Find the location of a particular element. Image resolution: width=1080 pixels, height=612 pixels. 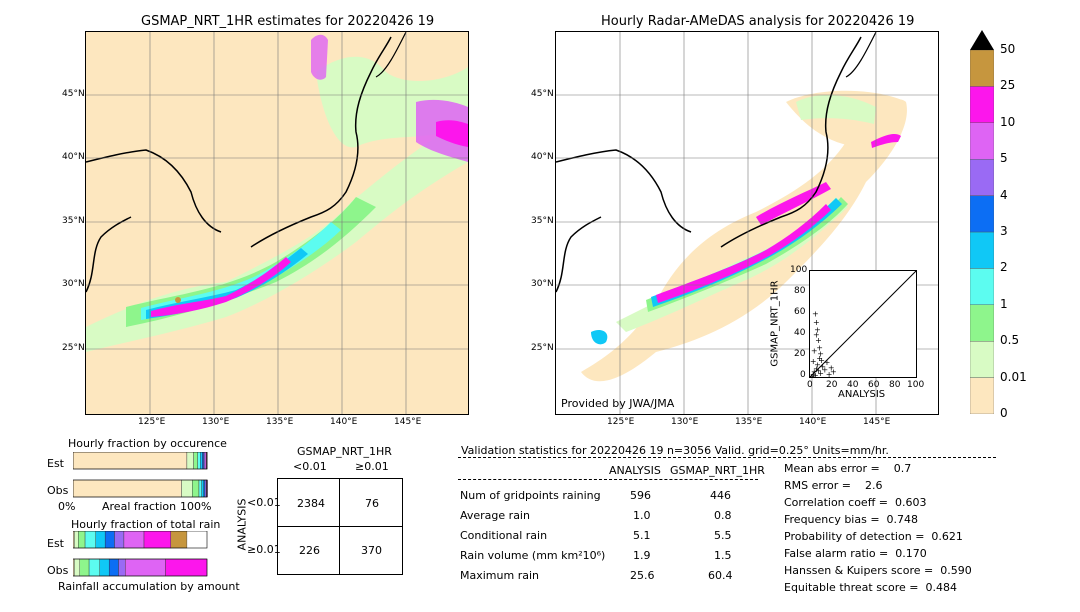

occurrence-axis-mid: Areal fraction is located at coordinates (139, 506).